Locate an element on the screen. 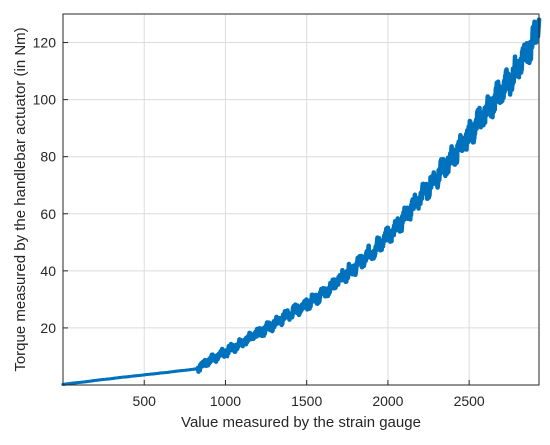  y-tick-label: 40 is located at coordinates (48, 271).